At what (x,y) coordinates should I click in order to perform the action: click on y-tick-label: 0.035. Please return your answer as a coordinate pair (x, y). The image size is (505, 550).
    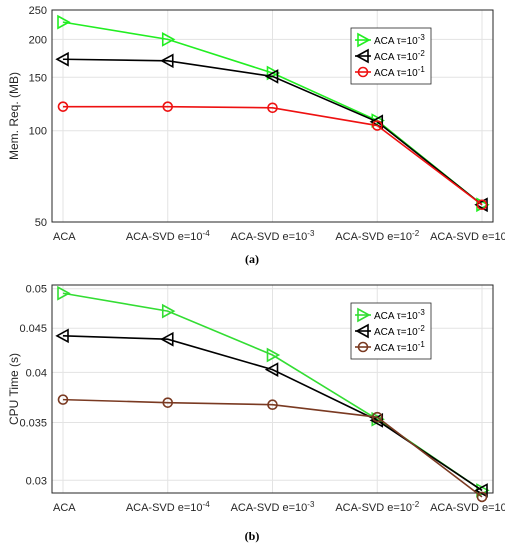
    Looking at the image, I should click on (33, 423).